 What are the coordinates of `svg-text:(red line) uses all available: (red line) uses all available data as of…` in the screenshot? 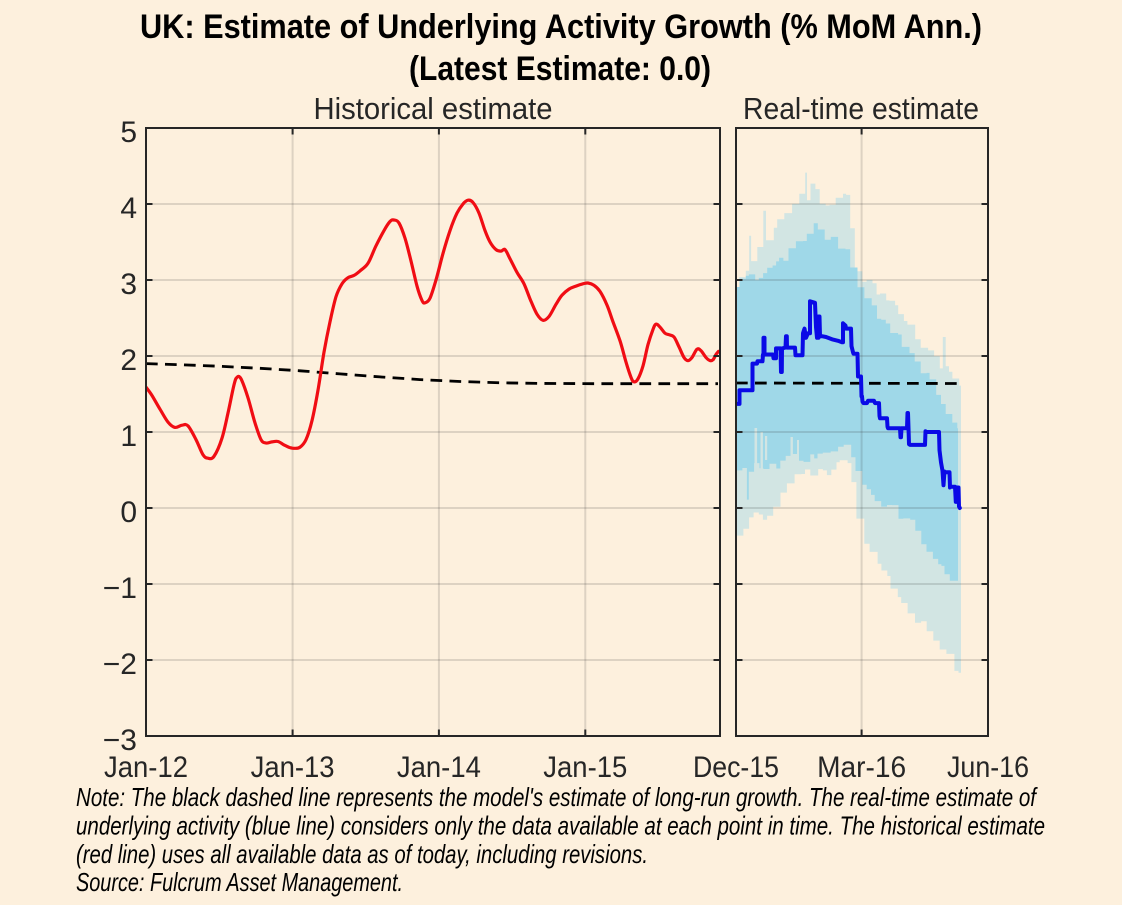 It's located at (362, 854).